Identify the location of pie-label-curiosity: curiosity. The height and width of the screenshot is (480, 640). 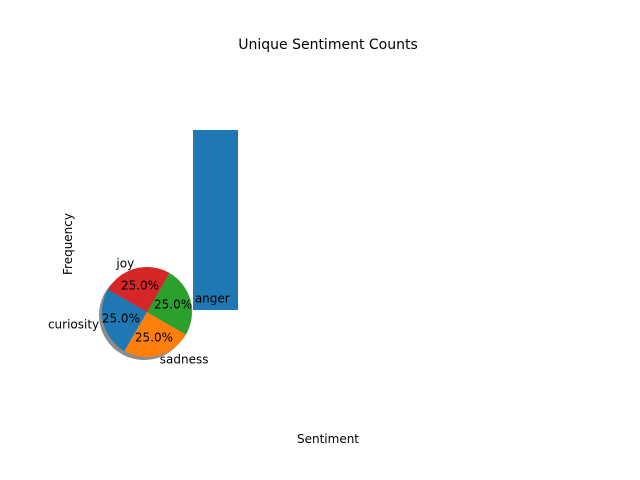
(73, 324).